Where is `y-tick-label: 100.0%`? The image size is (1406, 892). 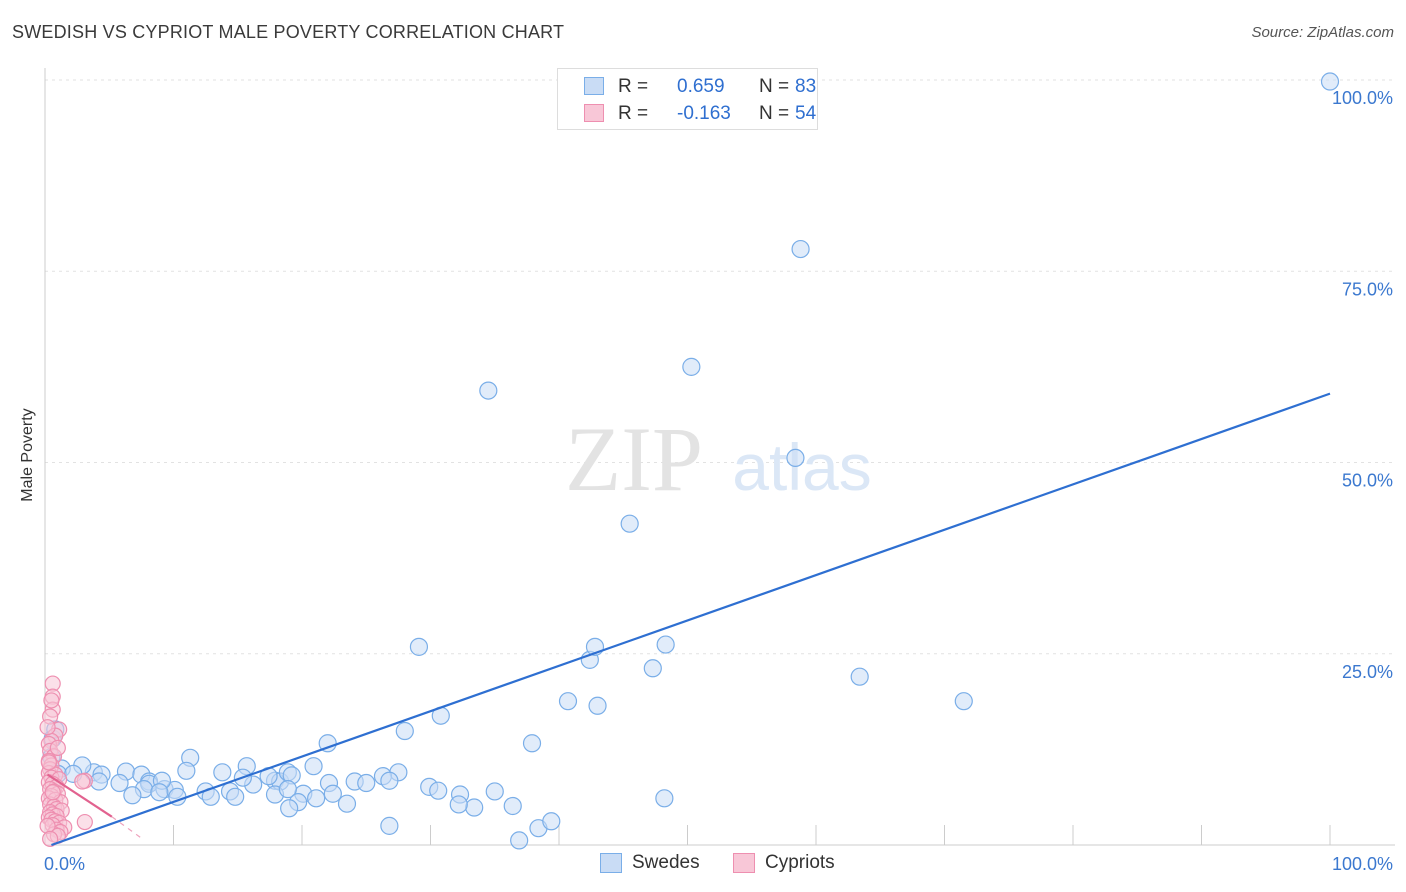 y-tick-label: 100.0% is located at coordinates (1362, 98).